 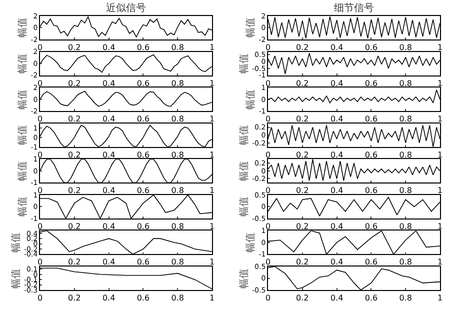 What do you see at coordinates (354, 8) in the screenshot?
I see `chart-title: 细节信号` at bounding box center [354, 8].